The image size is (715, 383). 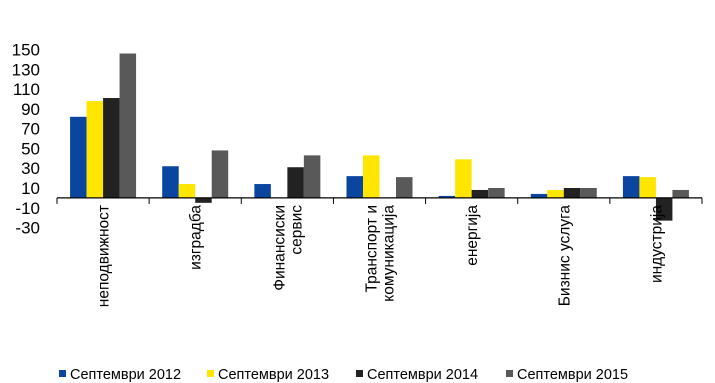 I want to click on x-category-label: Транспорт икомуникација, so click(x=381, y=253).